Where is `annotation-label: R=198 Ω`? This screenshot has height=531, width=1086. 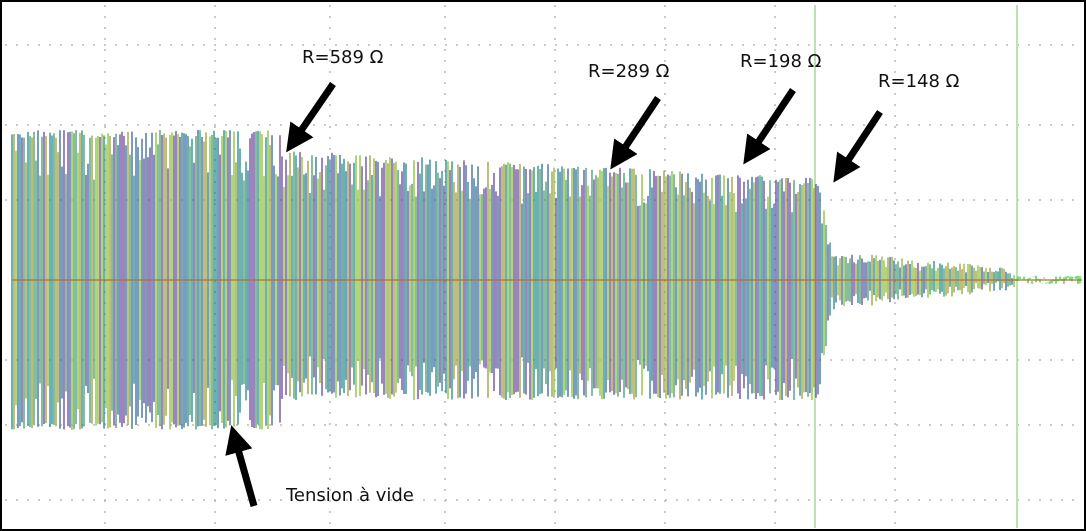 annotation-label: R=198 Ω is located at coordinates (781, 61).